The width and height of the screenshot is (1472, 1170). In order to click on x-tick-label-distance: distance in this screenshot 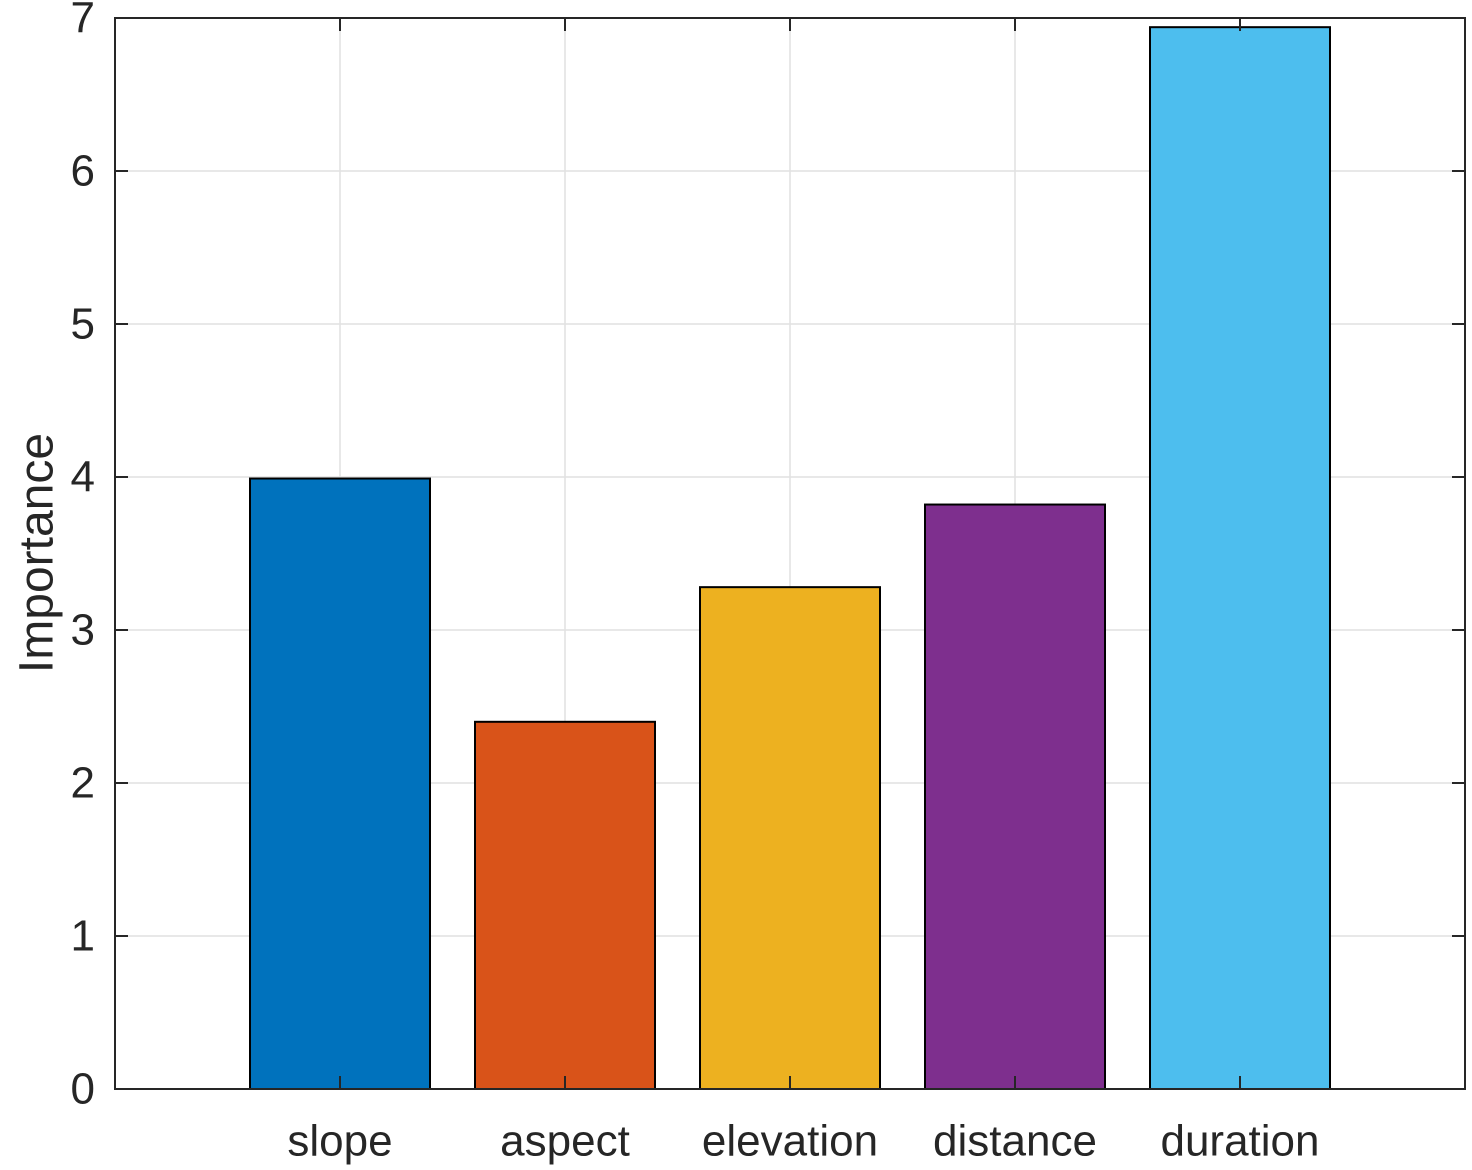, I will do `click(1015, 1141)`.